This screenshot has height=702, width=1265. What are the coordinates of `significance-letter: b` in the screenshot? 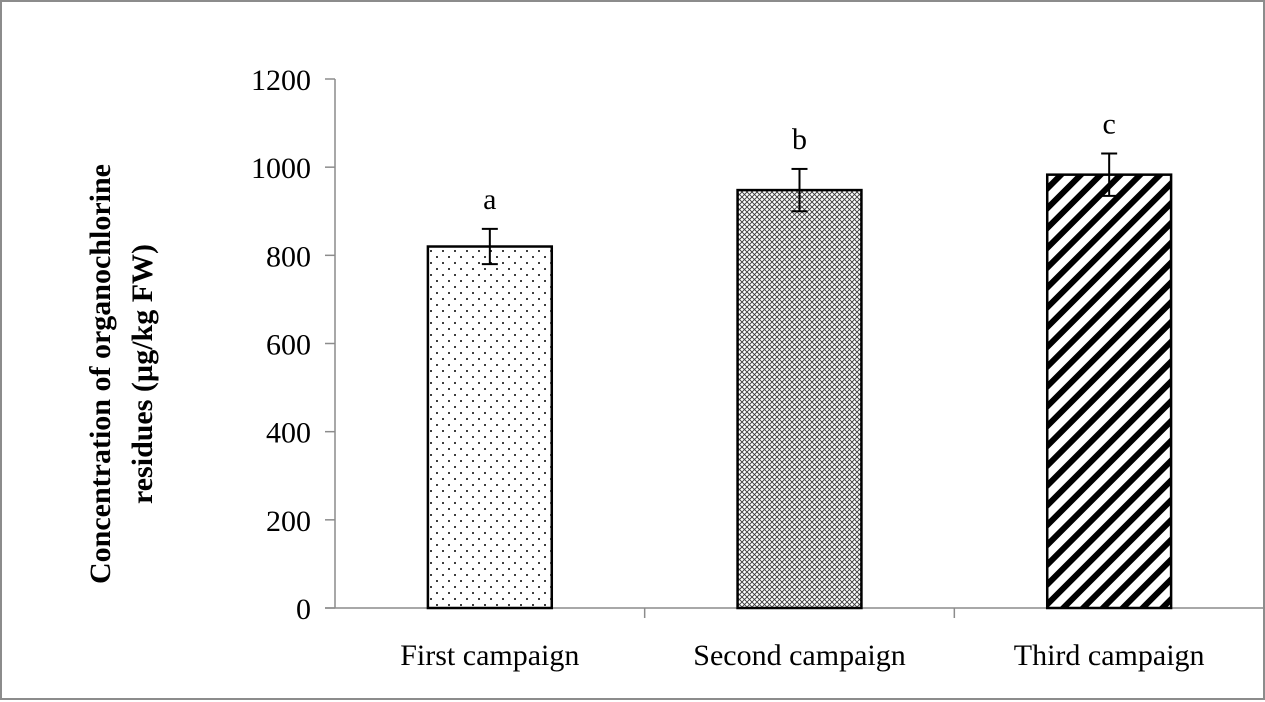 It's located at (799, 139).